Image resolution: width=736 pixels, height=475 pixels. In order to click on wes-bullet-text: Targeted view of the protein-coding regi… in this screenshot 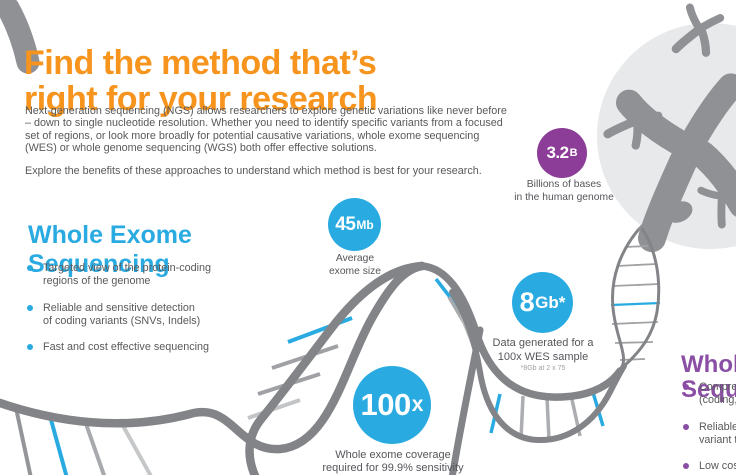, I will do `click(127, 274)`.